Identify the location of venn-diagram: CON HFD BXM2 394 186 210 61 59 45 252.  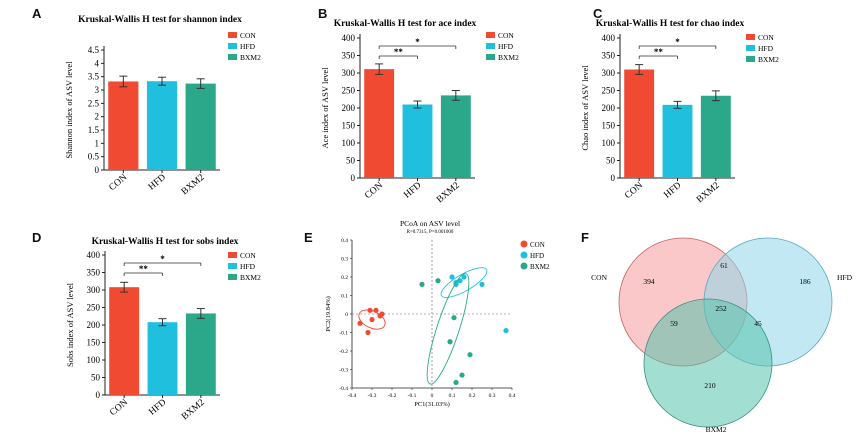
(722, 335).